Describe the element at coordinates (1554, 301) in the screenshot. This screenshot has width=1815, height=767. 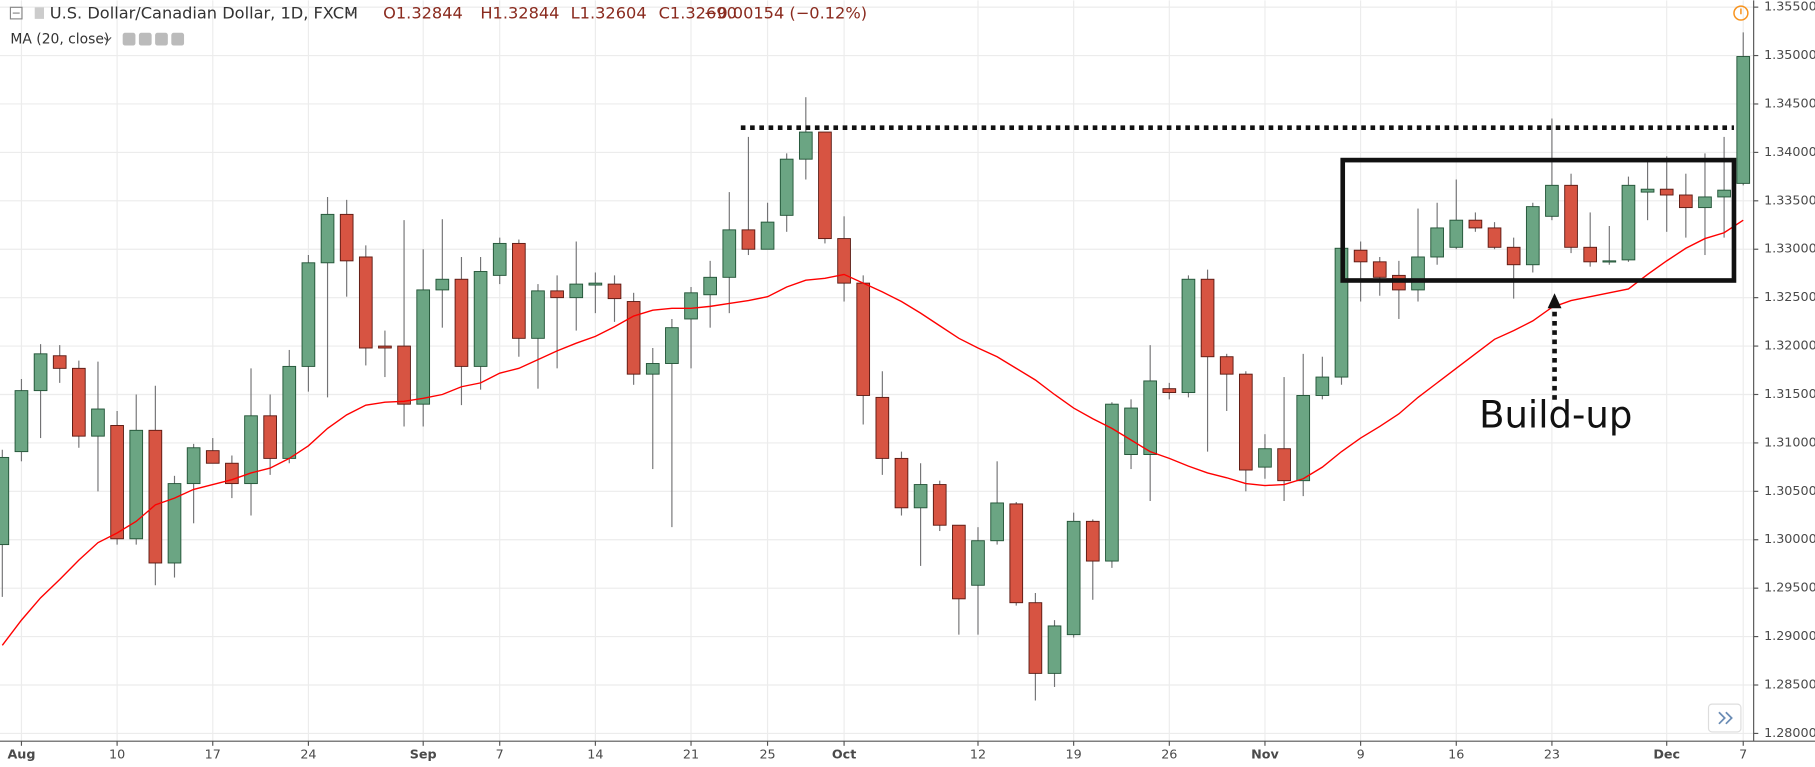
I see `arrow-head` at that location.